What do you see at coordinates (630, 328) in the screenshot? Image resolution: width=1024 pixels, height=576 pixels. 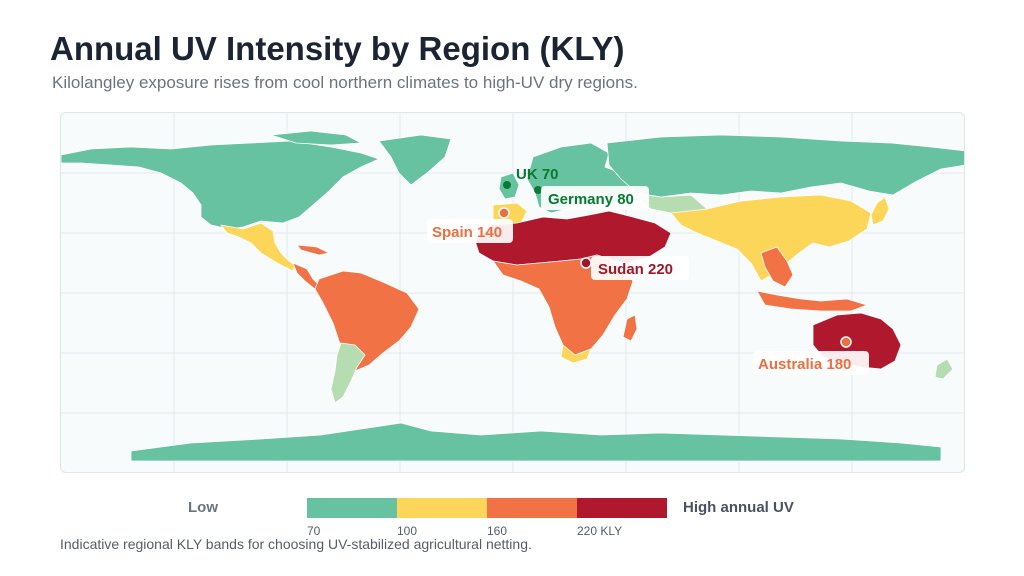 I see `region-madagascar` at bounding box center [630, 328].